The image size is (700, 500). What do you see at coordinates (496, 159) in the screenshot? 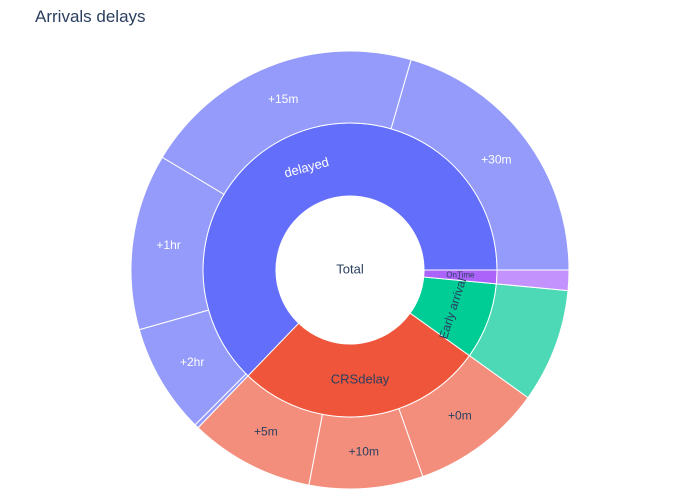
I see `sector-label-delayed-30m: +30m` at bounding box center [496, 159].